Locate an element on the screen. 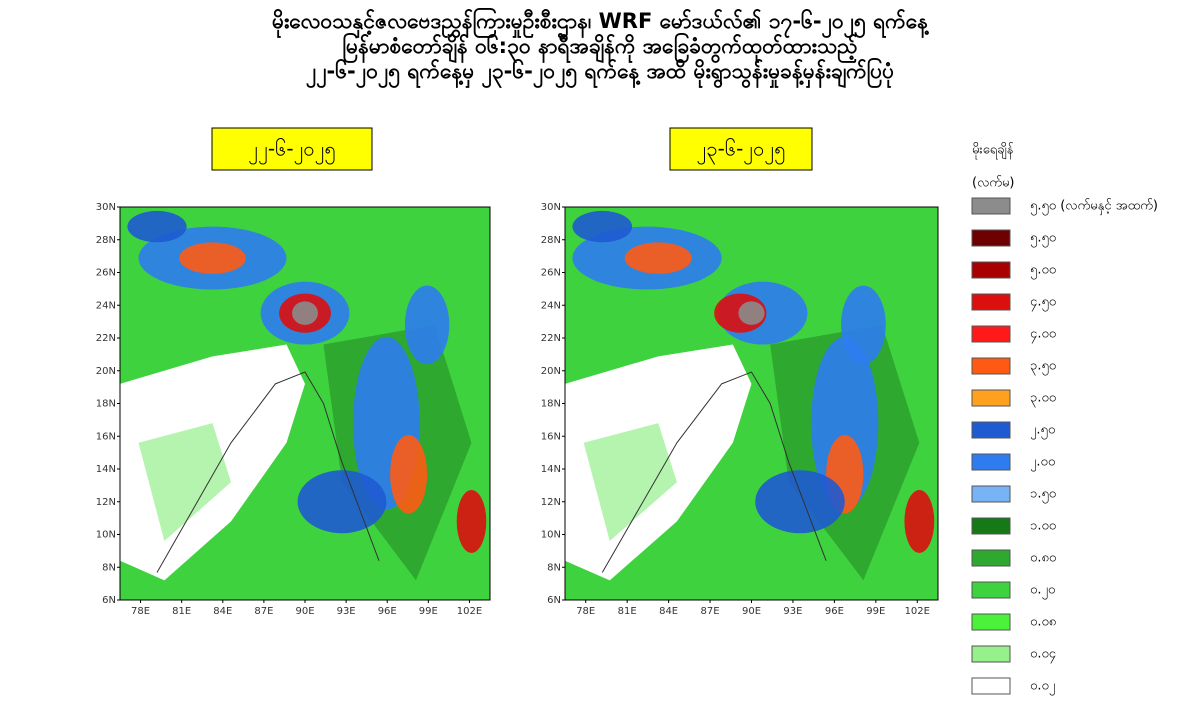 The height and width of the screenshot is (706, 1200). legend-label: ၅.၅၀ (လက်မနှင့် အထက်) is located at coordinates (1094, 207).